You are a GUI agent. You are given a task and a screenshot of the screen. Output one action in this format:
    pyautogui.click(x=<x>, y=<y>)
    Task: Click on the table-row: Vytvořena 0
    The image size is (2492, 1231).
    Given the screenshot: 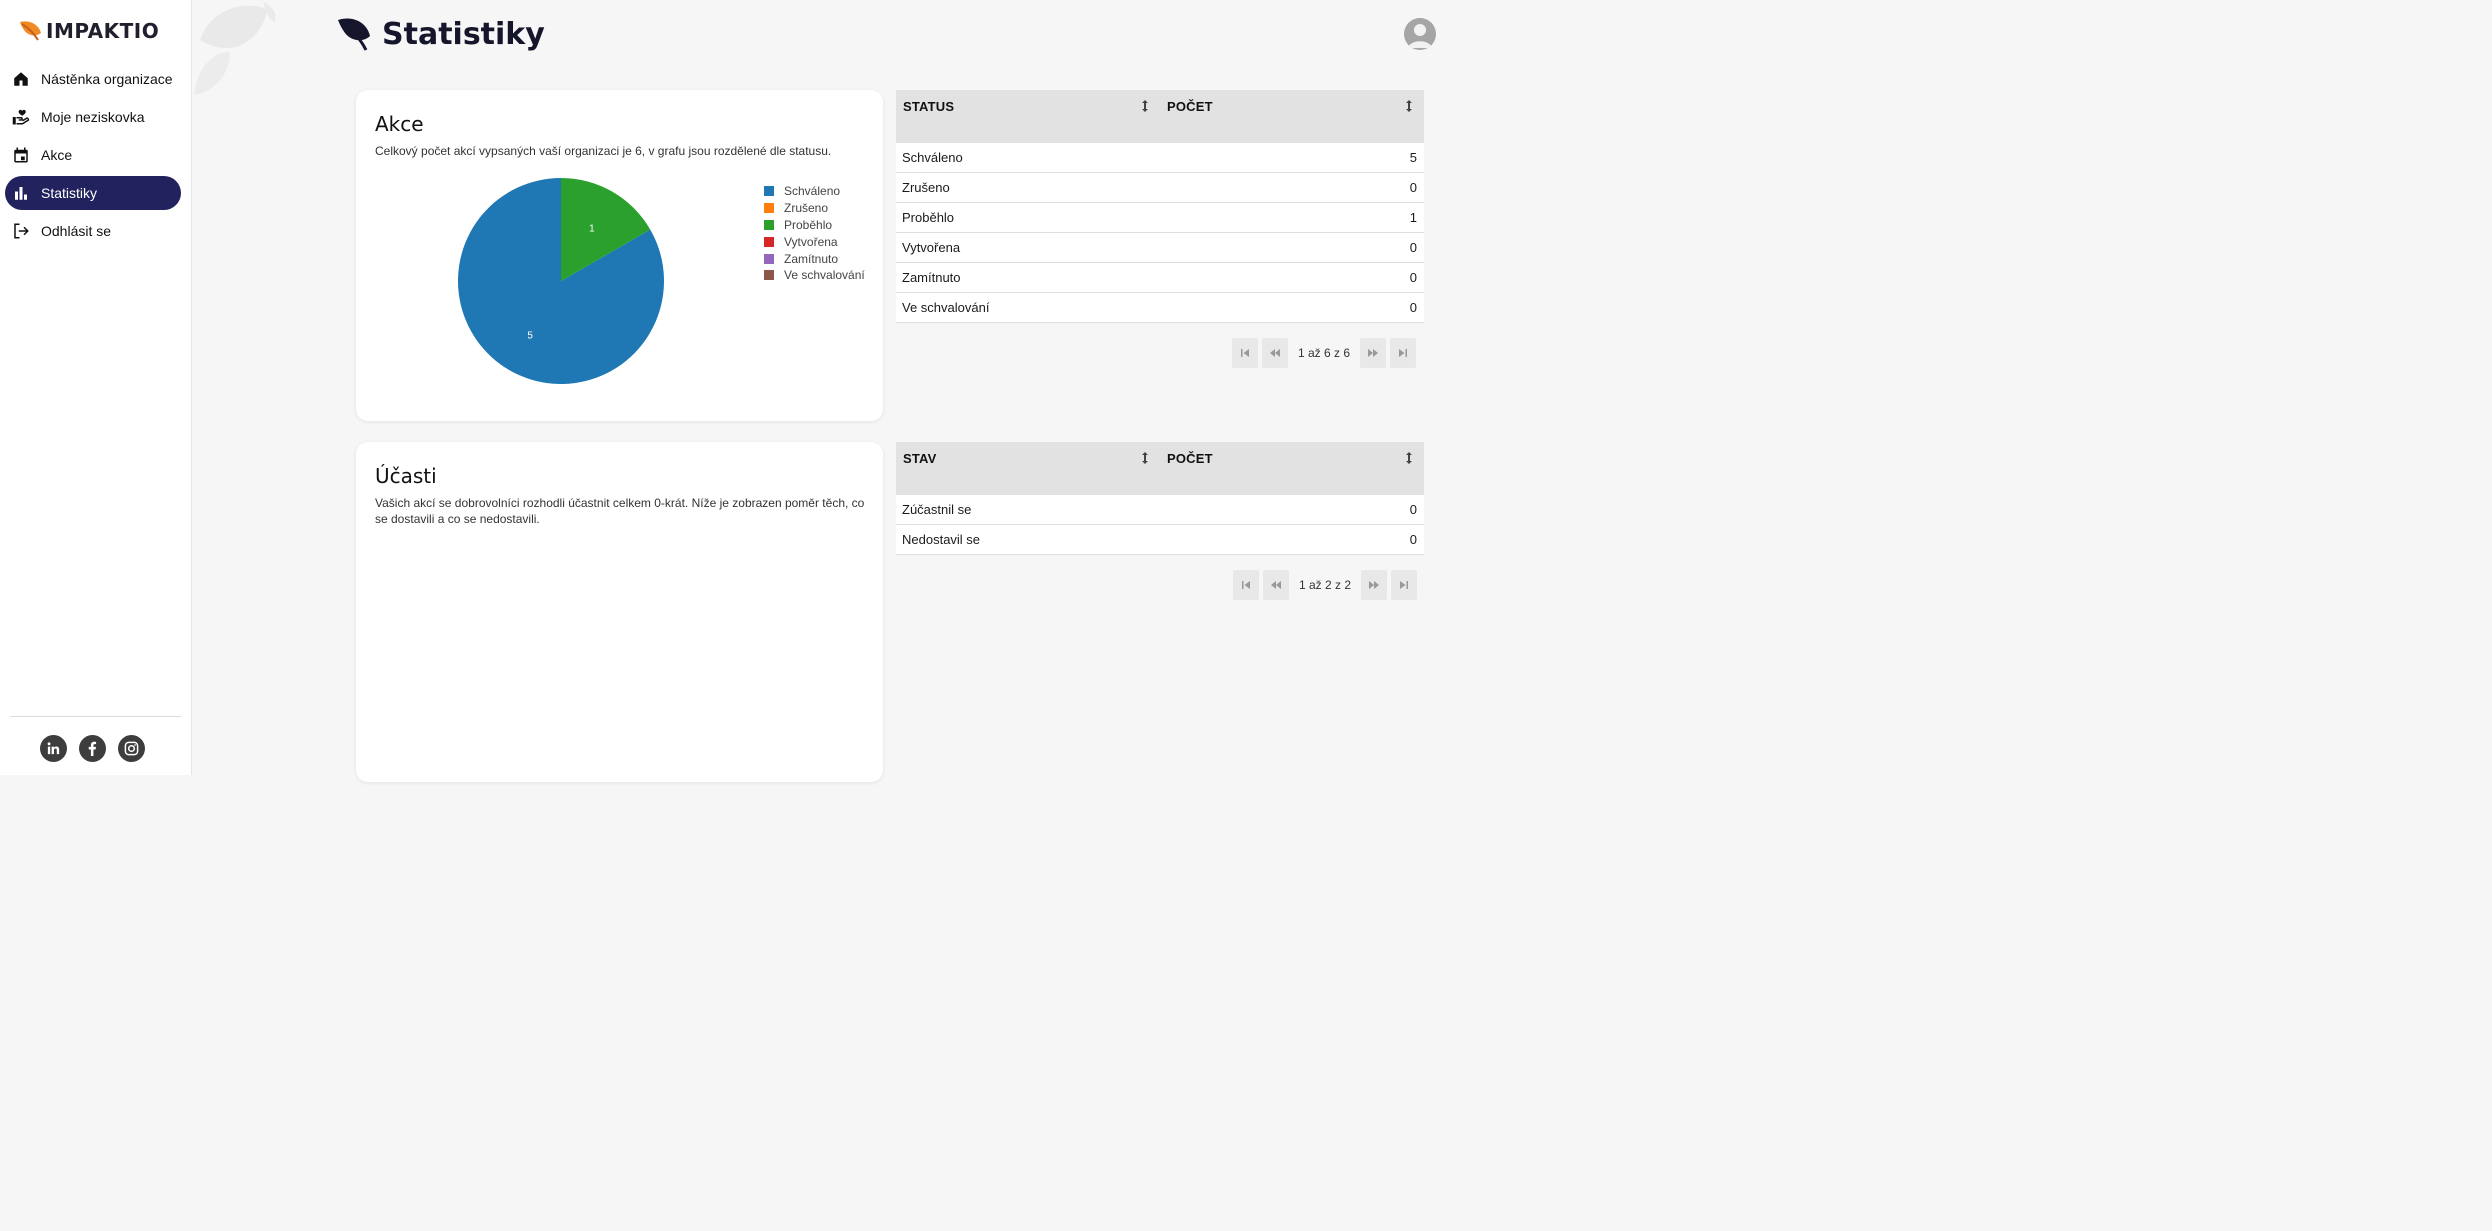 What is the action you would take?
    pyautogui.click(x=1160, y=248)
    